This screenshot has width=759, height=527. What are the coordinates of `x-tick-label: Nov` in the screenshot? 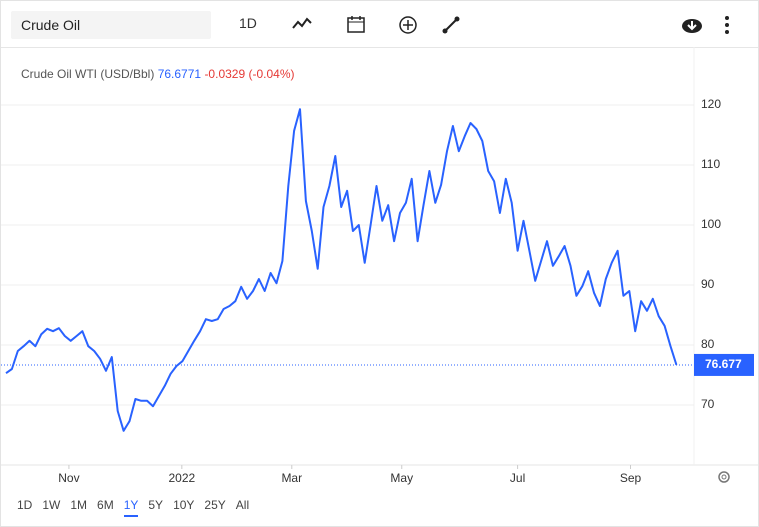 It's located at (68, 478).